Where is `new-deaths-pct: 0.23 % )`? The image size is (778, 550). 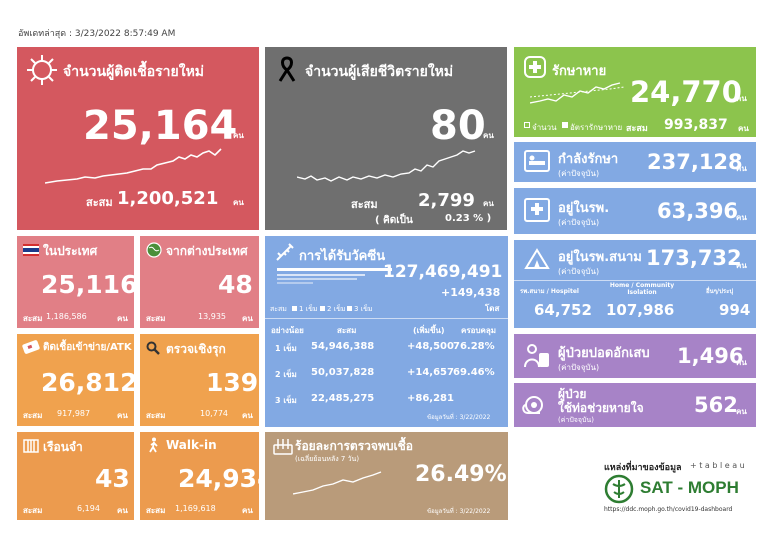 new-deaths-pct: 0.23 % ) is located at coordinates (468, 218).